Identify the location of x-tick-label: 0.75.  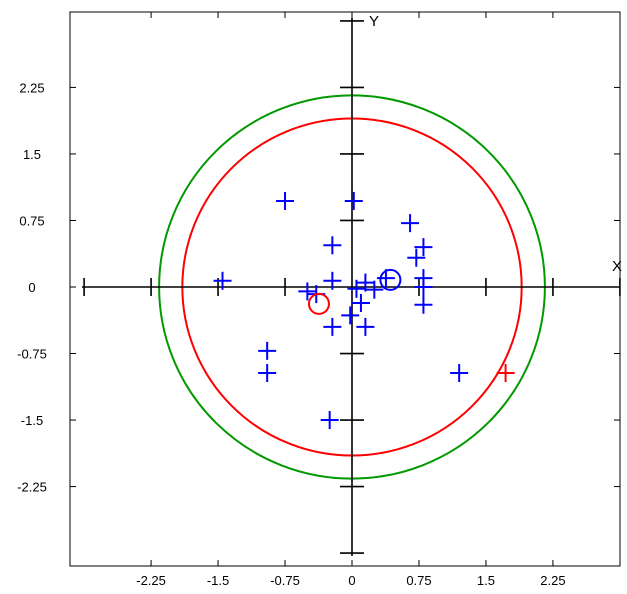
(418, 580).